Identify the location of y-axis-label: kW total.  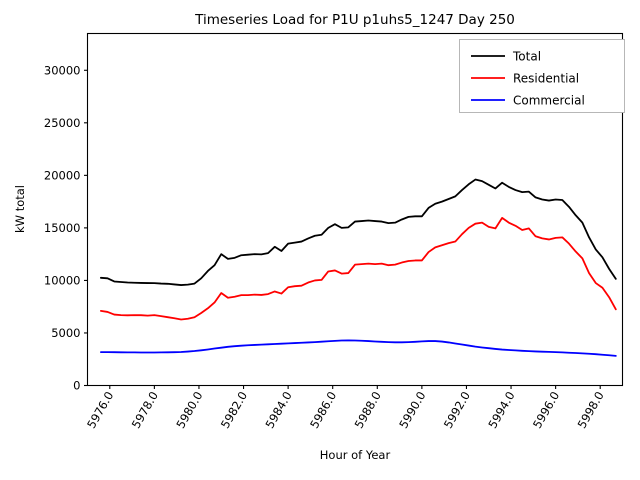
(20, 209).